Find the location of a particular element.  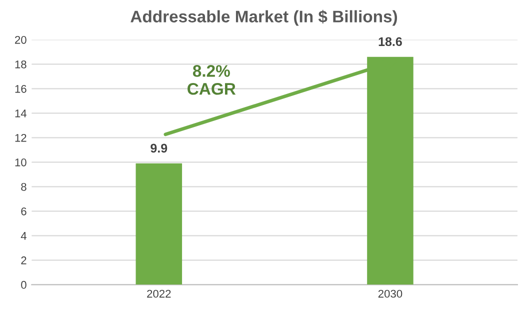

y-tick-label: 0 is located at coordinates (23, 284).